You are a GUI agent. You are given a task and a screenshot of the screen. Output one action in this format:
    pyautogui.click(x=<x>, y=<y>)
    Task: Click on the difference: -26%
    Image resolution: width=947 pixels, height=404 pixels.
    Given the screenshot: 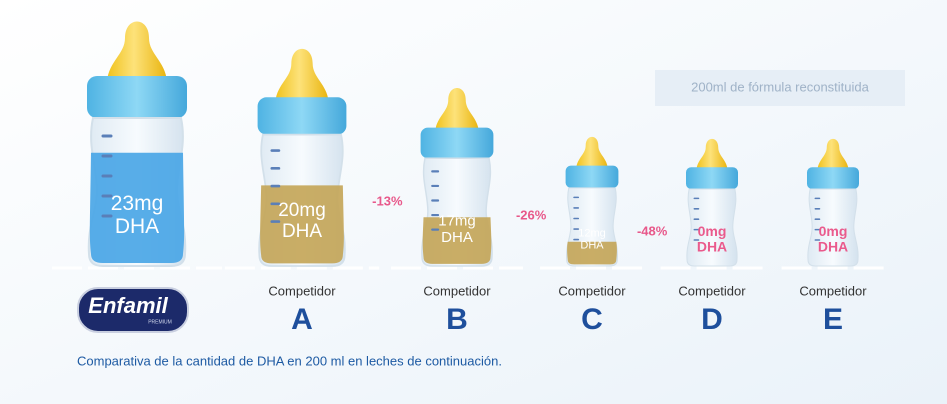 What is the action you would take?
    pyautogui.click(x=531, y=214)
    